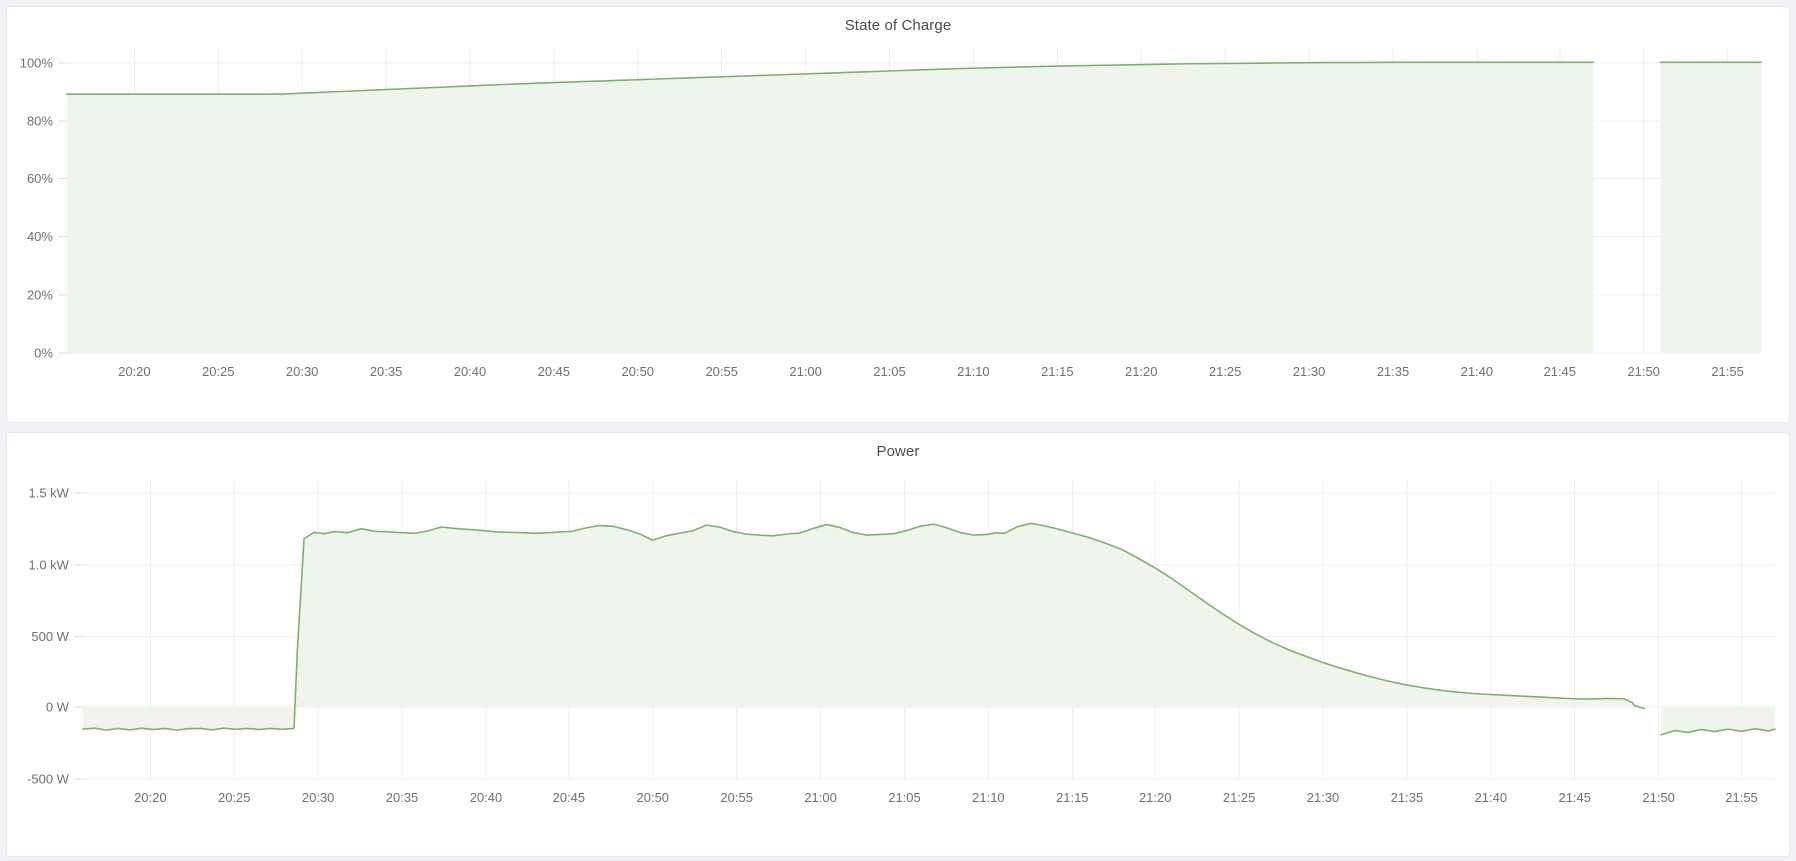  I want to click on y-axis-tick-label: 1.0 kW, so click(49, 564).